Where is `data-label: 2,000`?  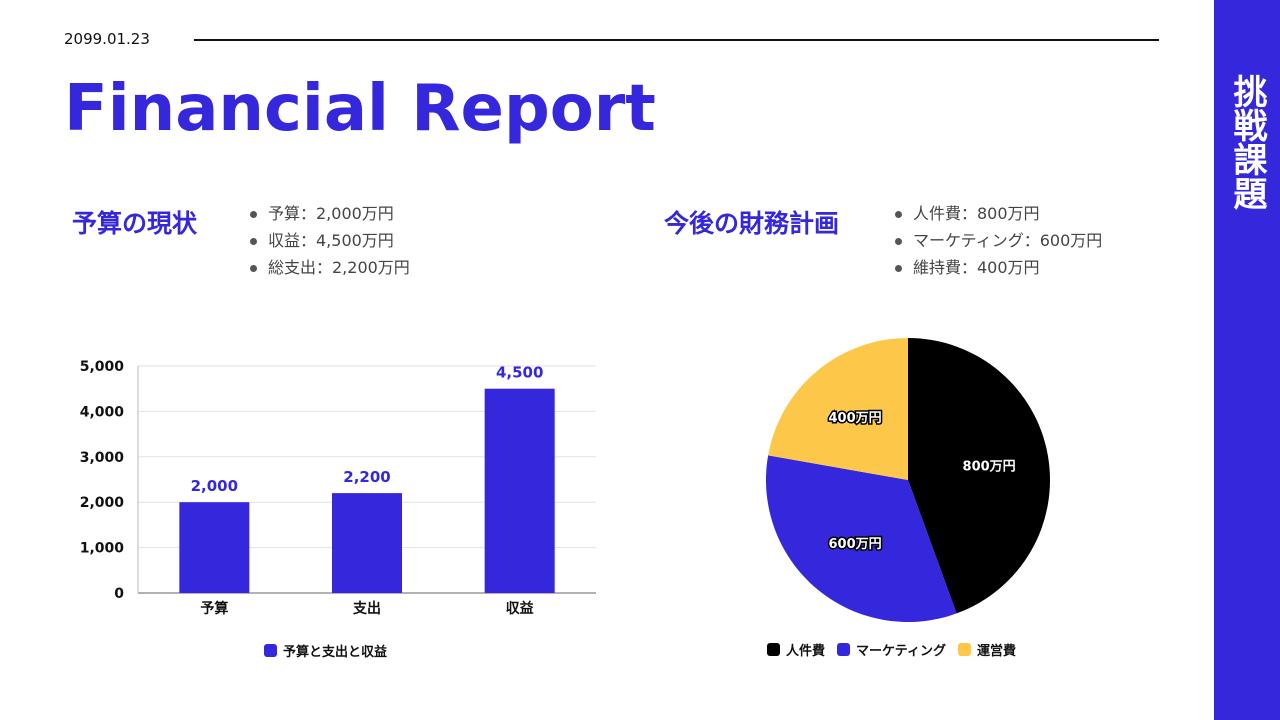 data-label: 2,000 is located at coordinates (214, 486).